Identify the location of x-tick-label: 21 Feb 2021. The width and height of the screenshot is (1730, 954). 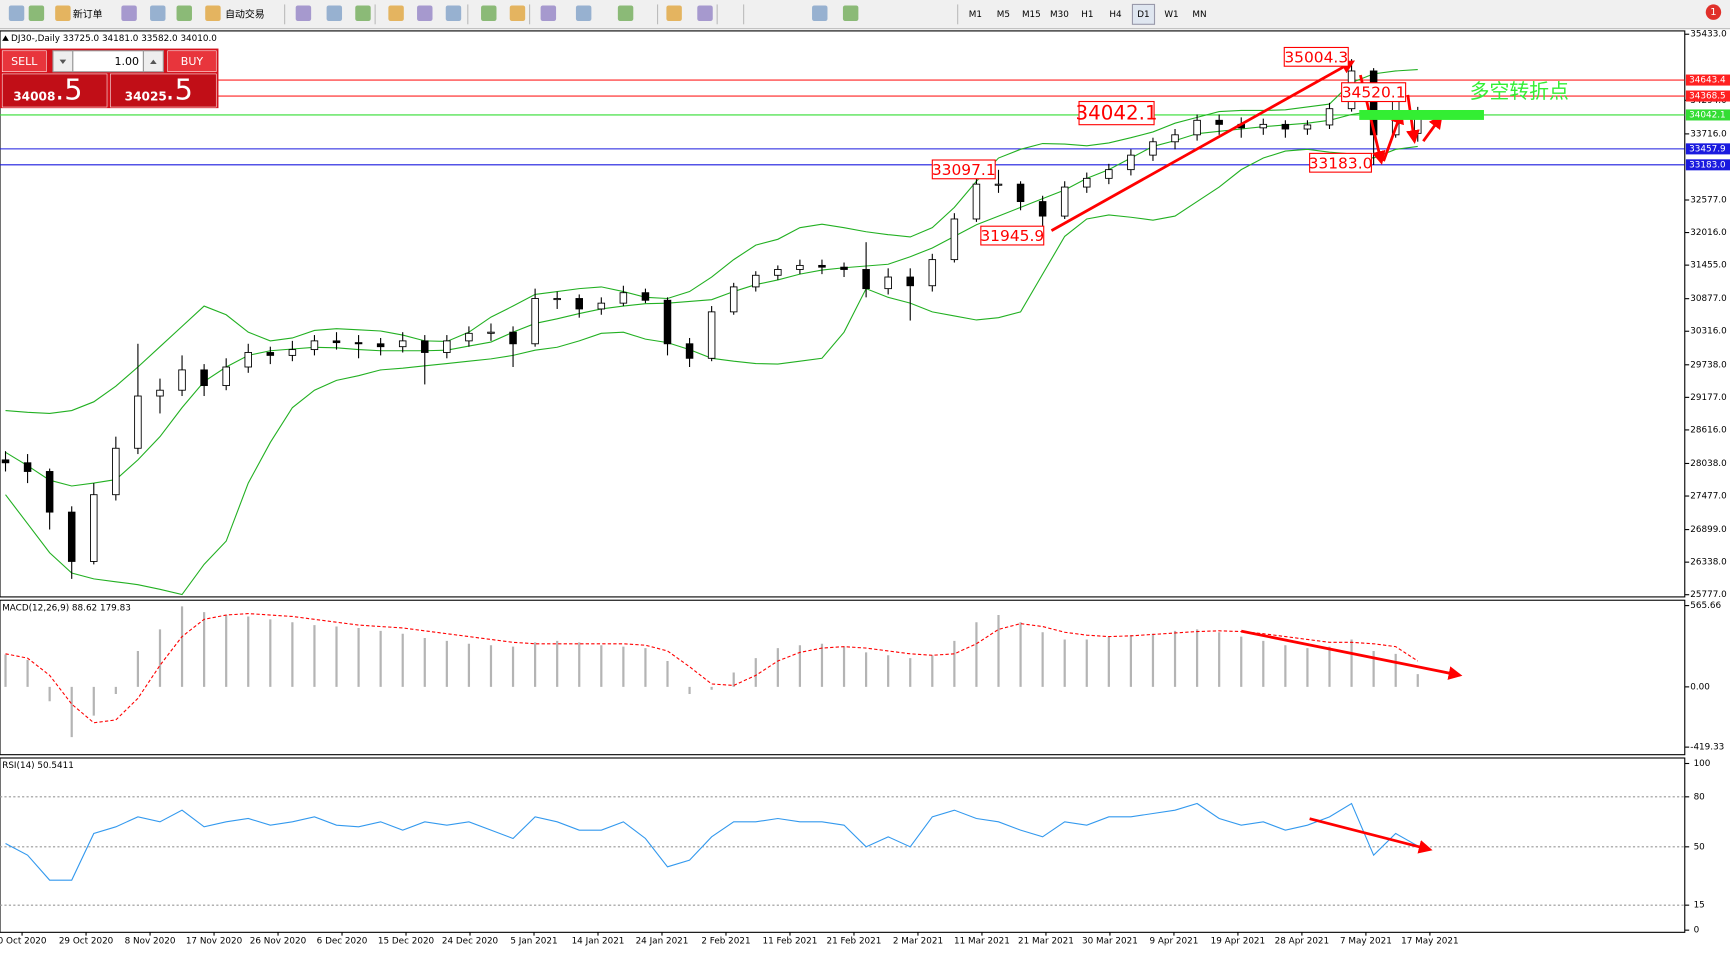
(854, 942).